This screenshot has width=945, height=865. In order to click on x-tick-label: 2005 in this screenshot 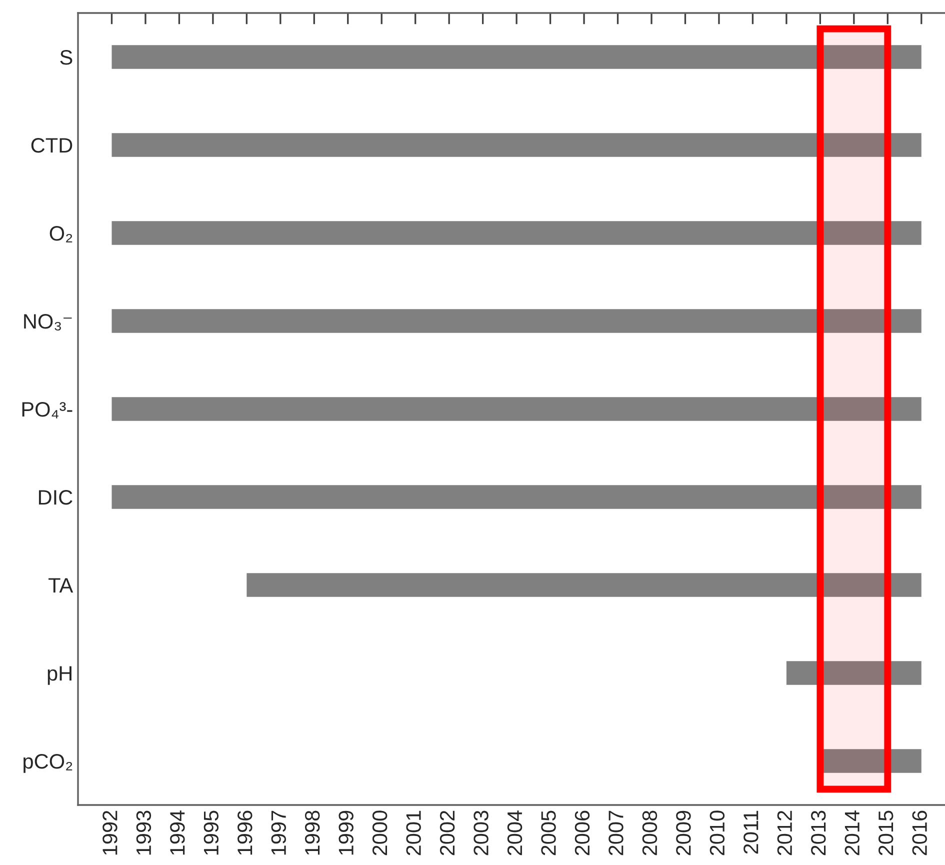, I will do `click(548, 833)`.